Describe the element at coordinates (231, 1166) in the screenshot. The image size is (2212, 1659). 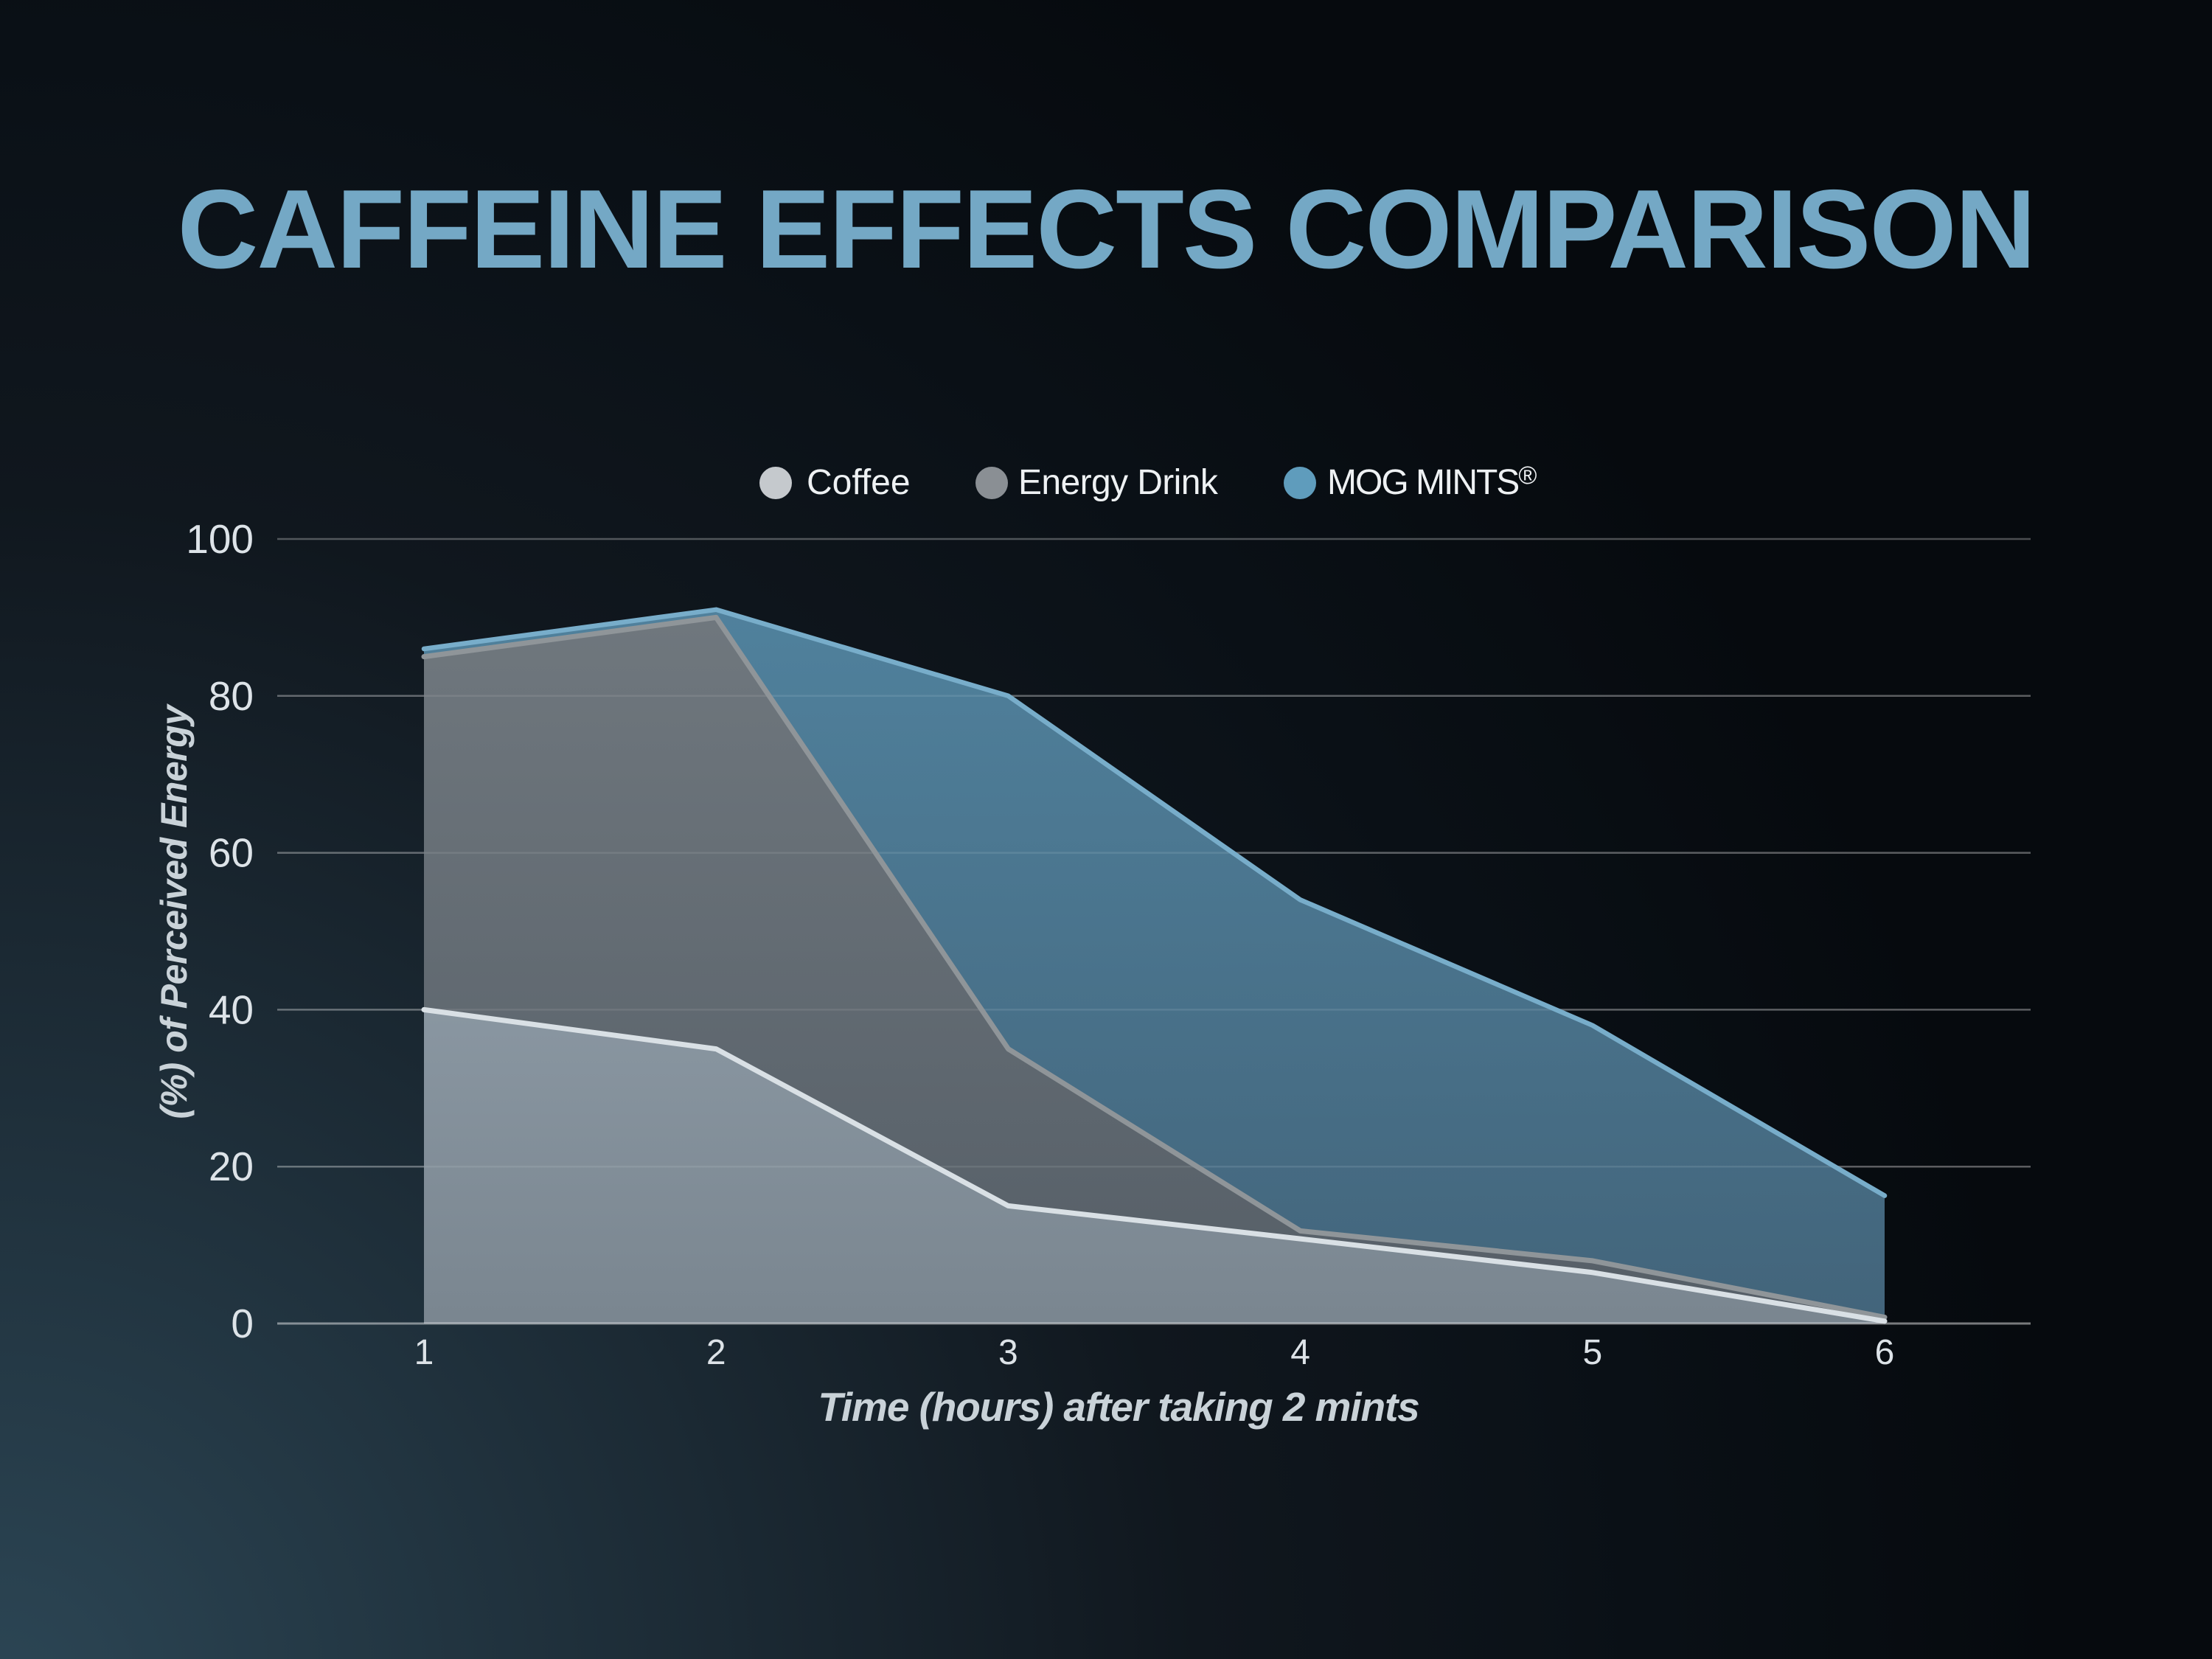
I see `svg-text: 20` at that location.